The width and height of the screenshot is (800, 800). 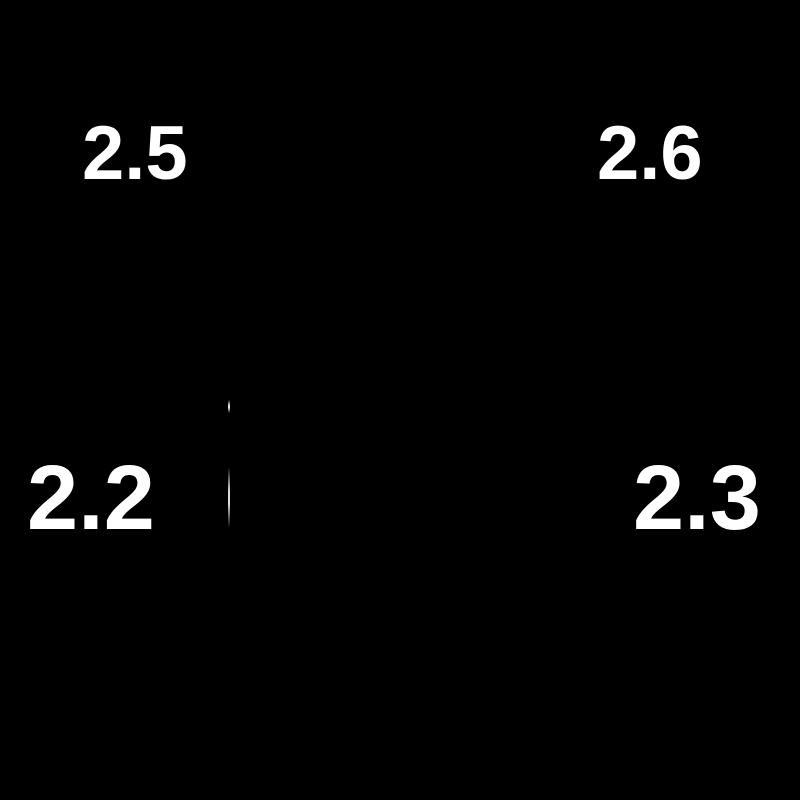 What do you see at coordinates (91, 498) in the screenshot?
I see `label-bottom-left: 2.2` at bounding box center [91, 498].